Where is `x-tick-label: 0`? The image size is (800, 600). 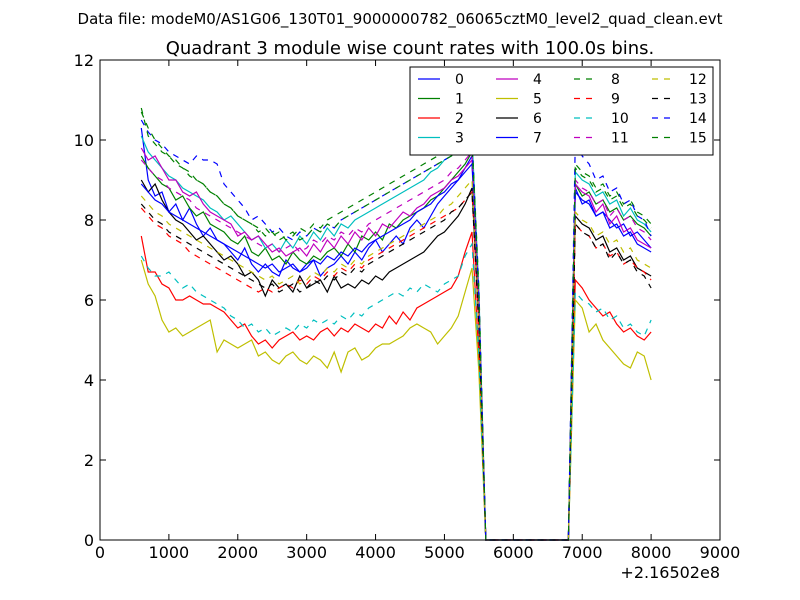 x-tick-label: 0 is located at coordinates (100, 552).